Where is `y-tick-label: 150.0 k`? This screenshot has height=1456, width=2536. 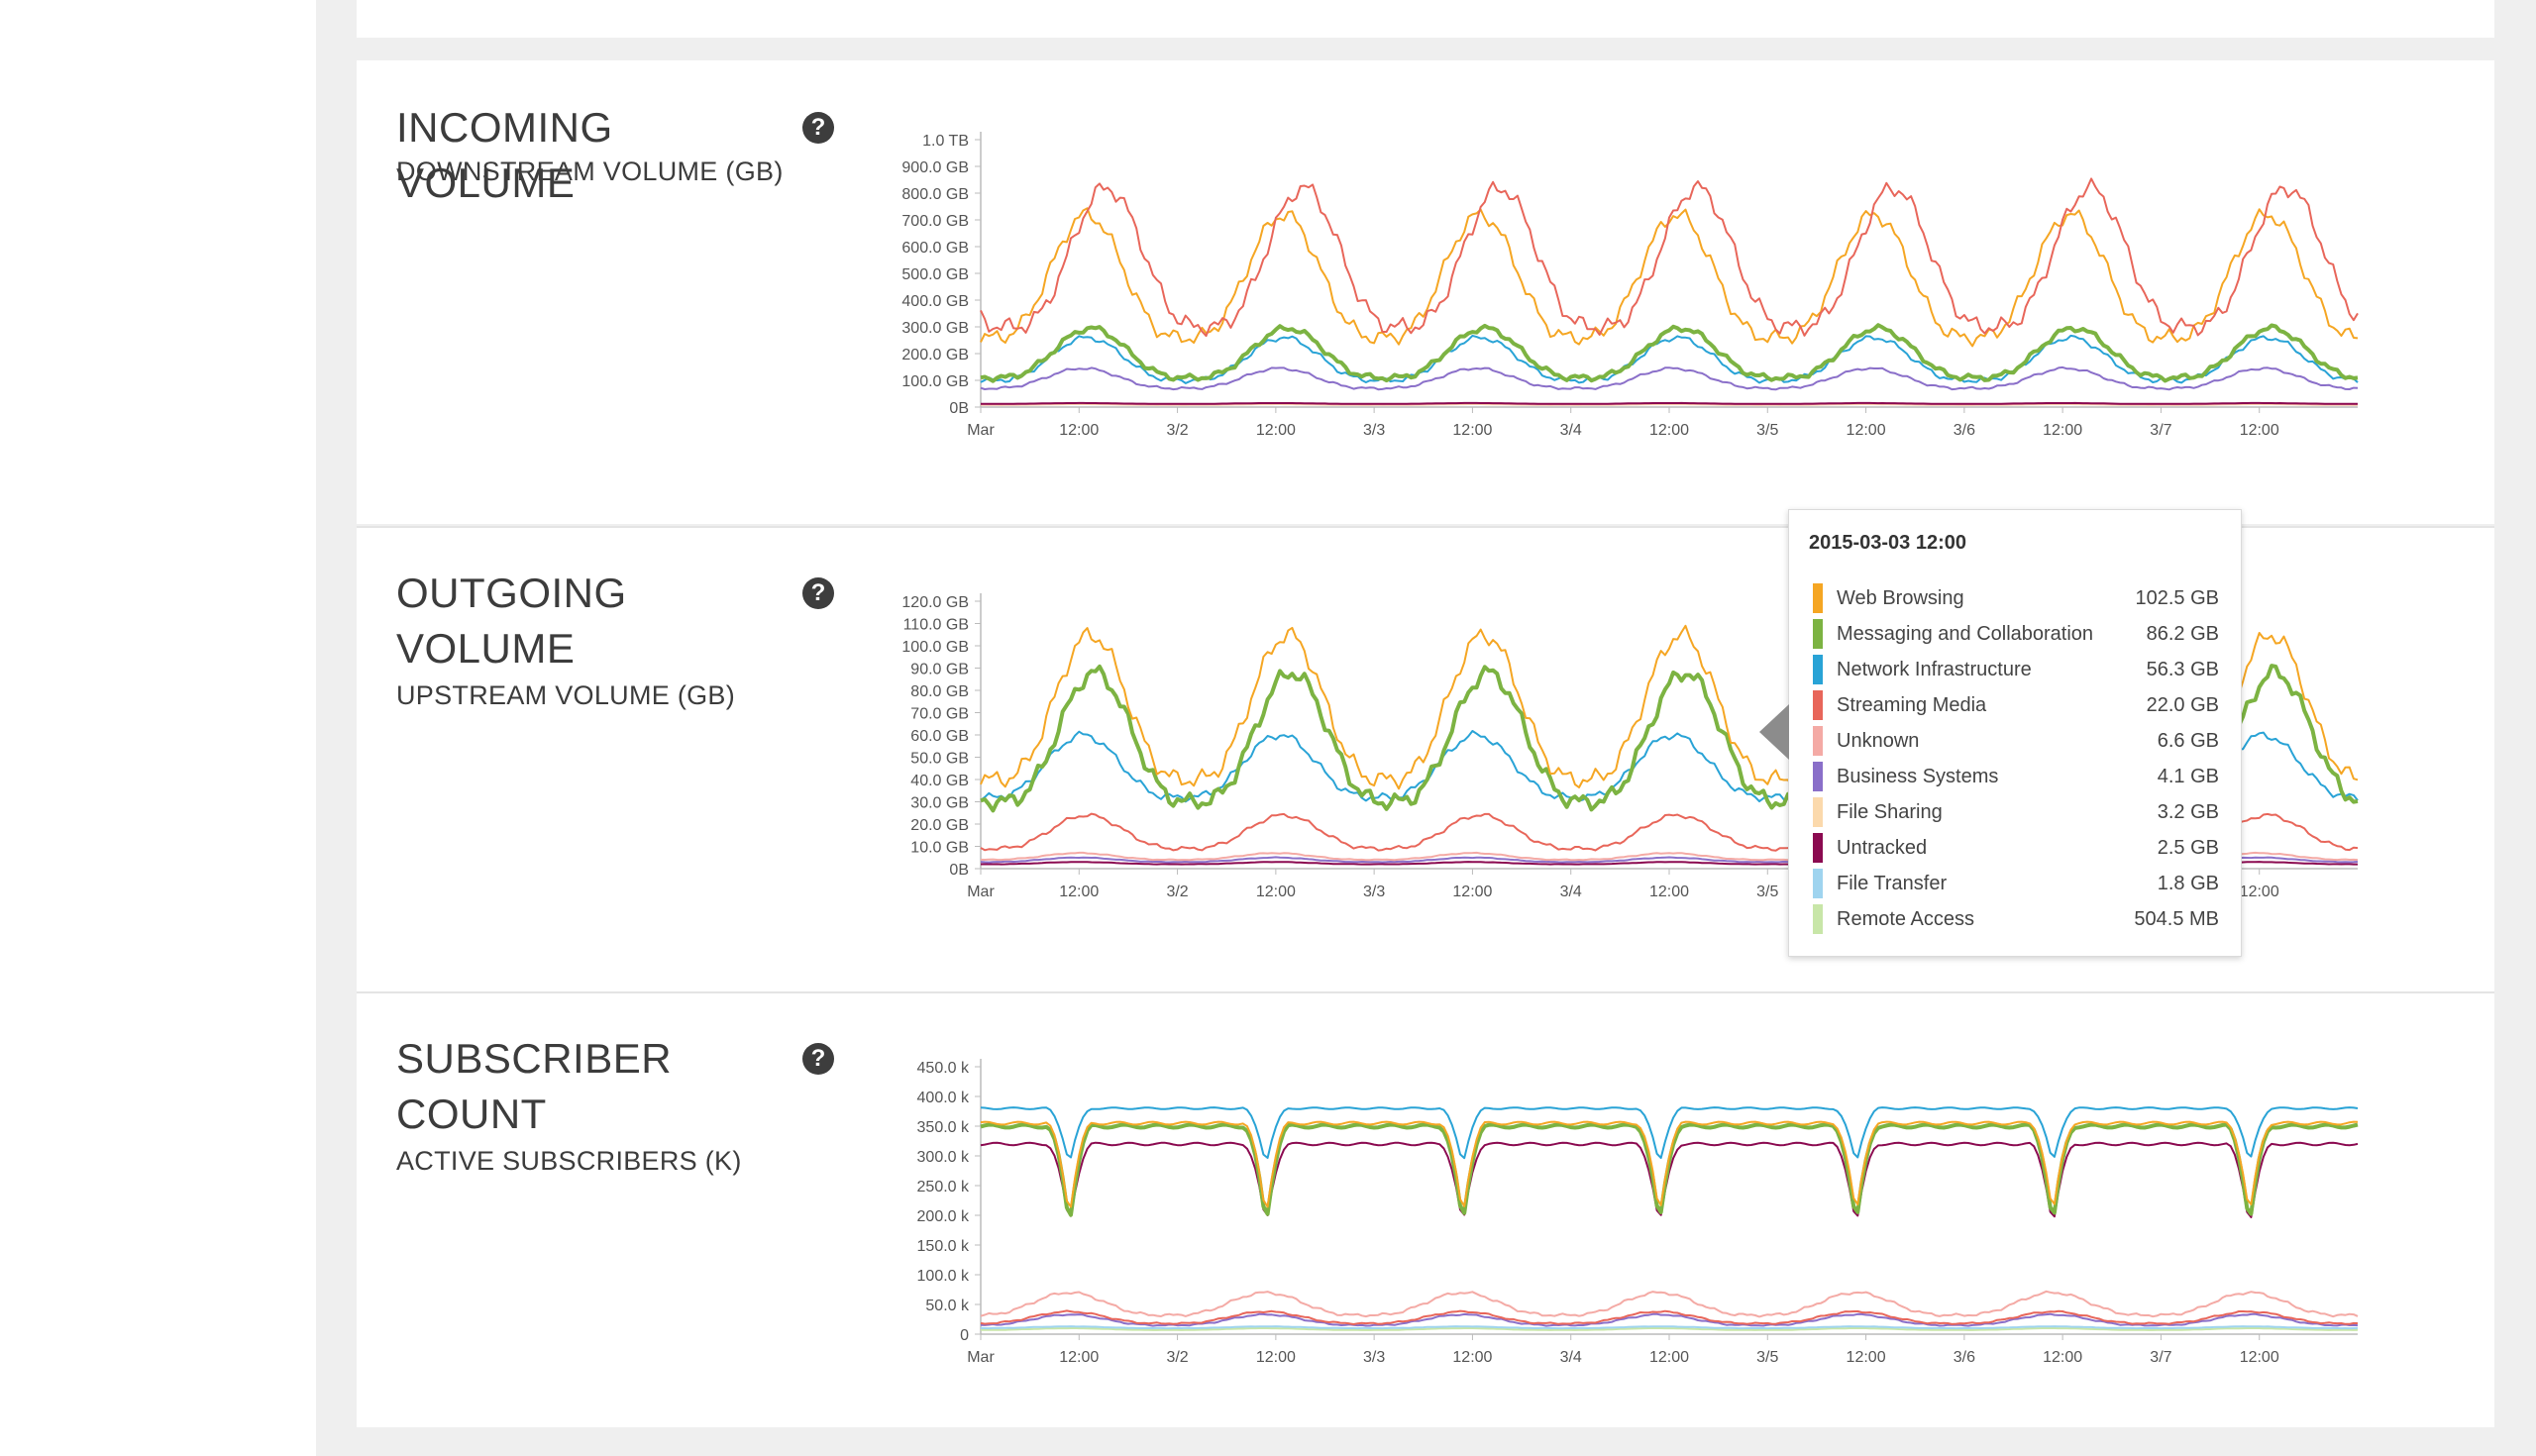 y-tick-label: 150.0 k is located at coordinates (943, 1246).